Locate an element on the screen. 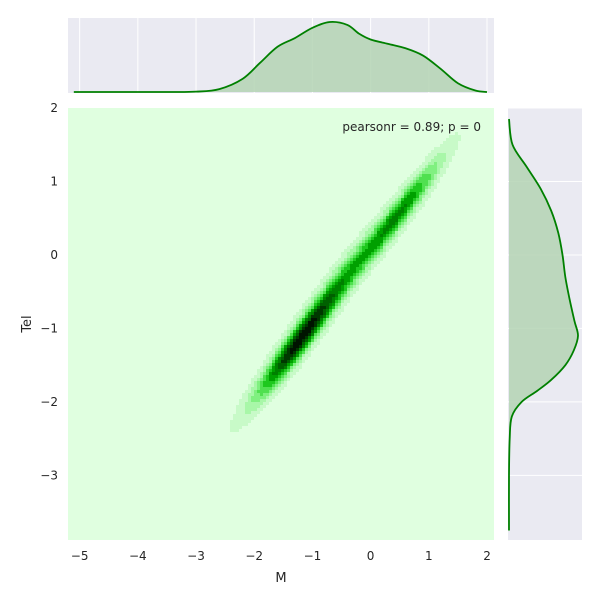 The image size is (600, 600). x-tick-label: 0 is located at coordinates (371, 556).